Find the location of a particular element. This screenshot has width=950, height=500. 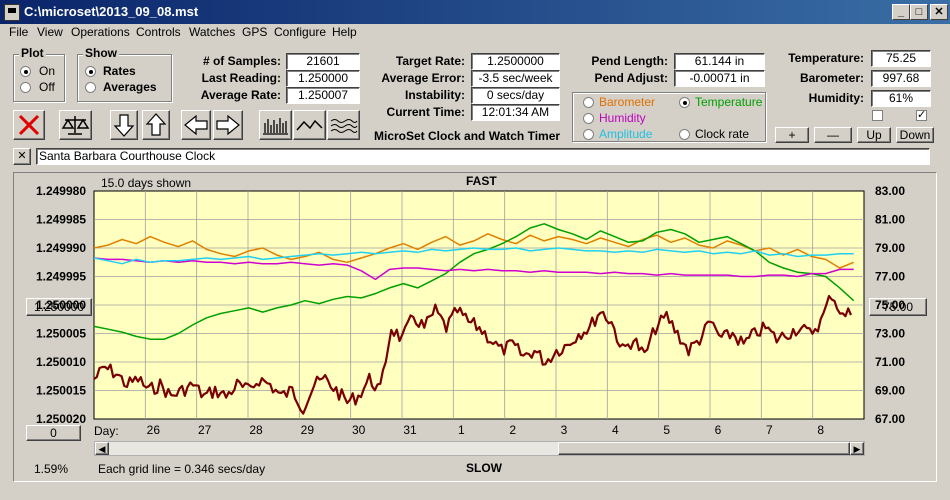

menu-view: View is located at coordinates (50, 32).